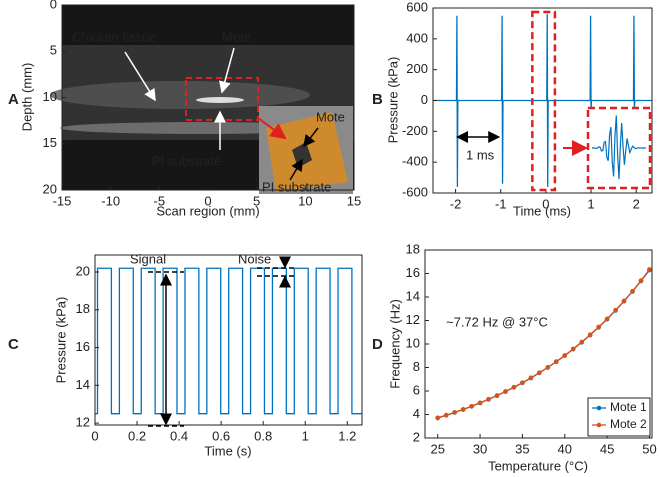 The image size is (660, 477). Describe the element at coordinates (413, 342) in the screenshot. I see `y-tick-label: 10` at that location.